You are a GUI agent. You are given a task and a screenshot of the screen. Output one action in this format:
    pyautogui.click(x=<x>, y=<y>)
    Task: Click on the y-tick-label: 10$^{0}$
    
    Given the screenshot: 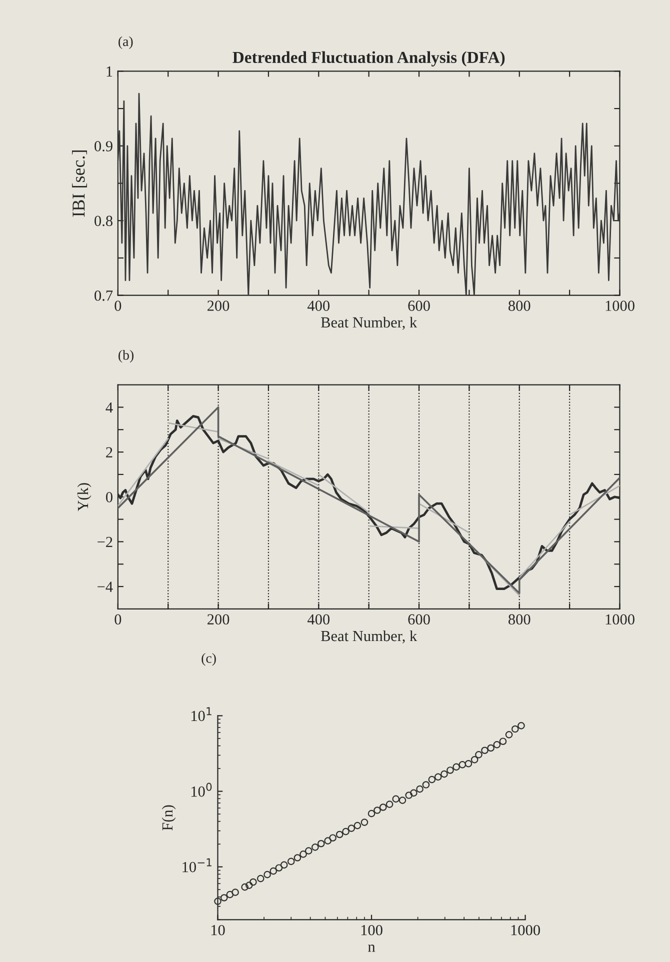 What is the action you would take?
    pyautogui.click(x=201, y=789)
    